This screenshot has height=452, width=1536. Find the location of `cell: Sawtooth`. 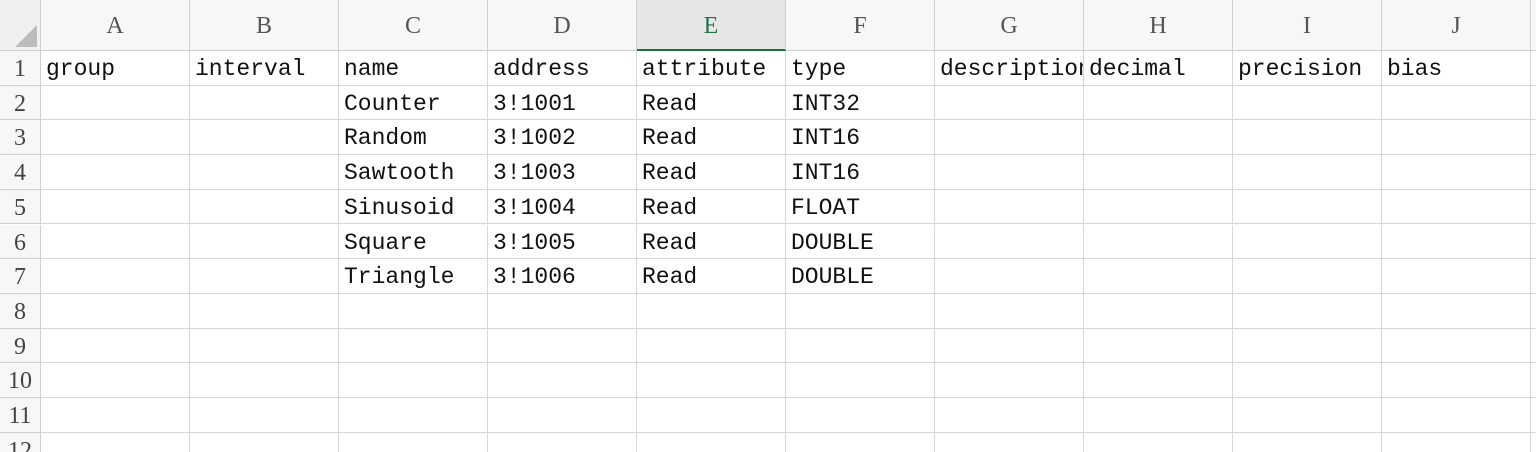

cell: Sawtooth is located at coordinates (413, 172).